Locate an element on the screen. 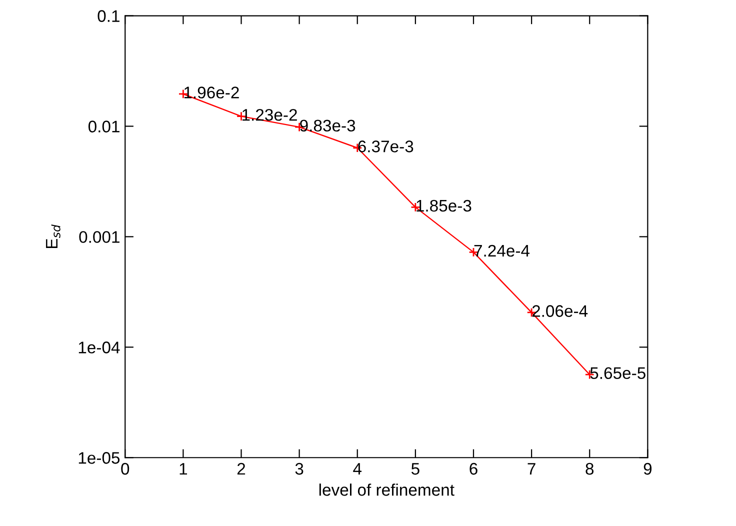  x-tick-label: 9 is located at coordinates (648, 468).